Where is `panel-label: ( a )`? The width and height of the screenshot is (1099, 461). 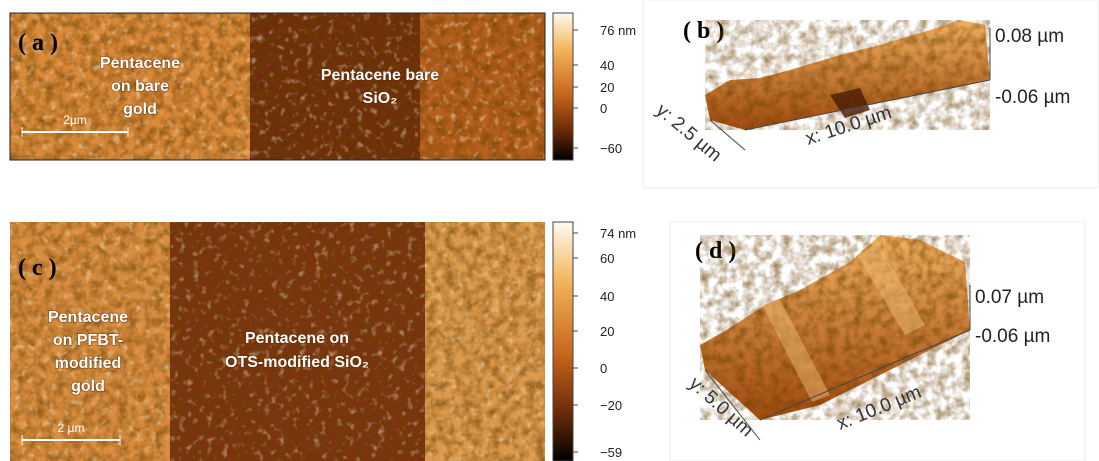 panel-label: ( a ) is located at coordinates (38, 43).